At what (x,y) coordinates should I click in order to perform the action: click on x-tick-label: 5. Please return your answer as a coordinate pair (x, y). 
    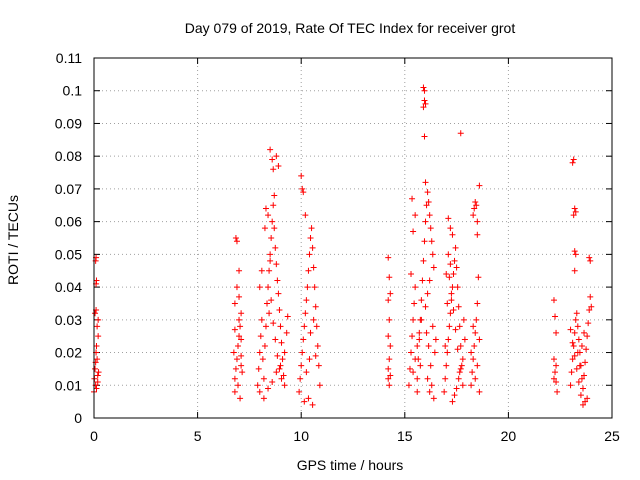
    Looking at the image, I should click on (198, 436).